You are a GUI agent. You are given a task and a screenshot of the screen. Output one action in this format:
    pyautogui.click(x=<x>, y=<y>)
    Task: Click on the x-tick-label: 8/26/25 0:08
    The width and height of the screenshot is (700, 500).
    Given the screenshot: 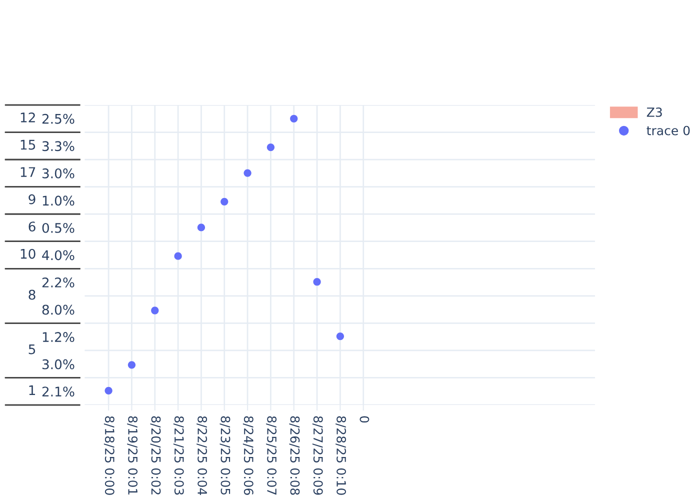 What is the action you would take?
    pyautogui.click(x=294, y=455)
    